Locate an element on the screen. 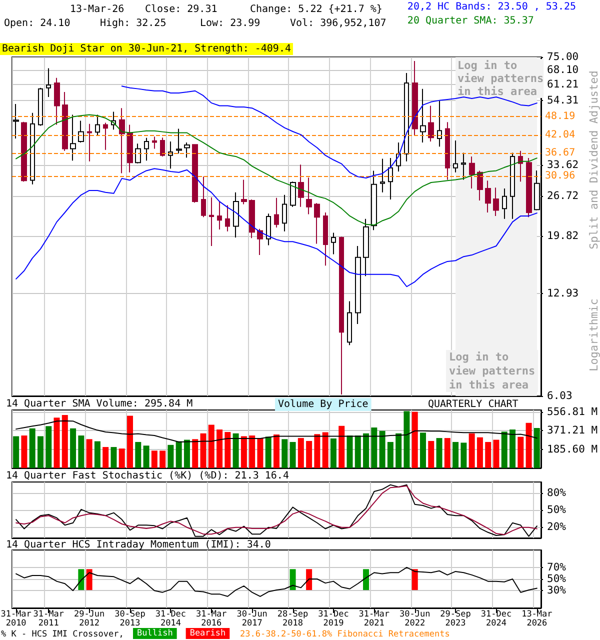  ref-line-label: 48.19 is located at coordinates (560, 116).